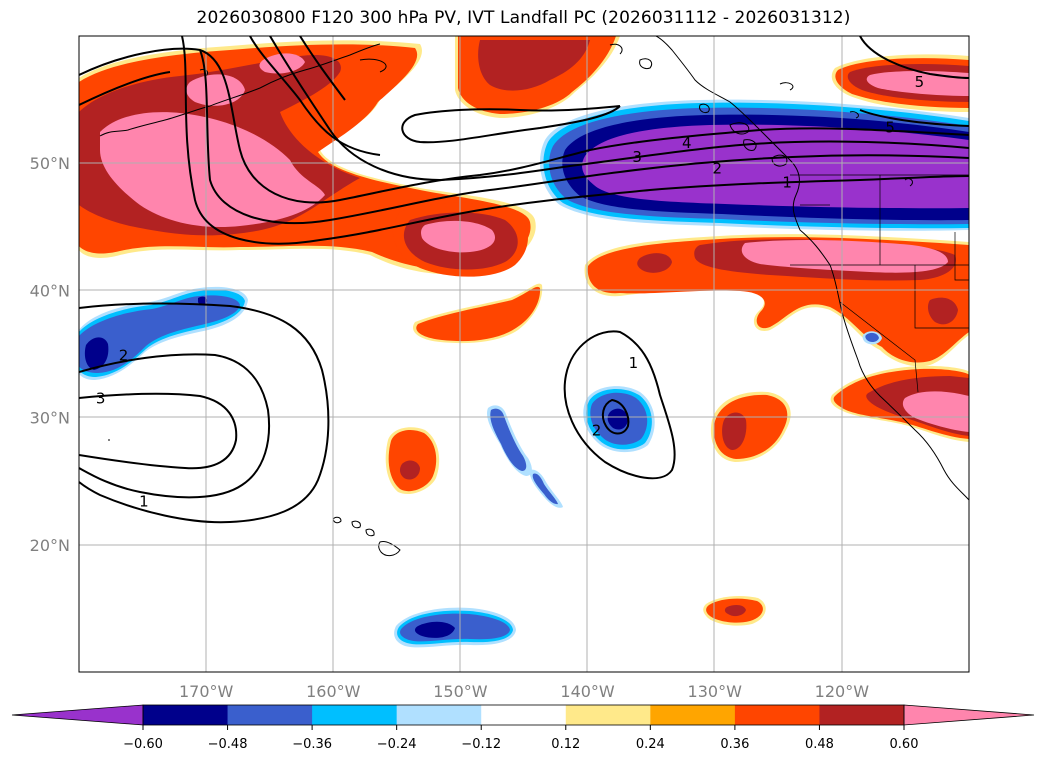 This screenshot has width=1047, height=765. What do you see at coordinates (687, 143) in the screenshot?
I see `contour-label: 4` at bounding box center [687, 143].